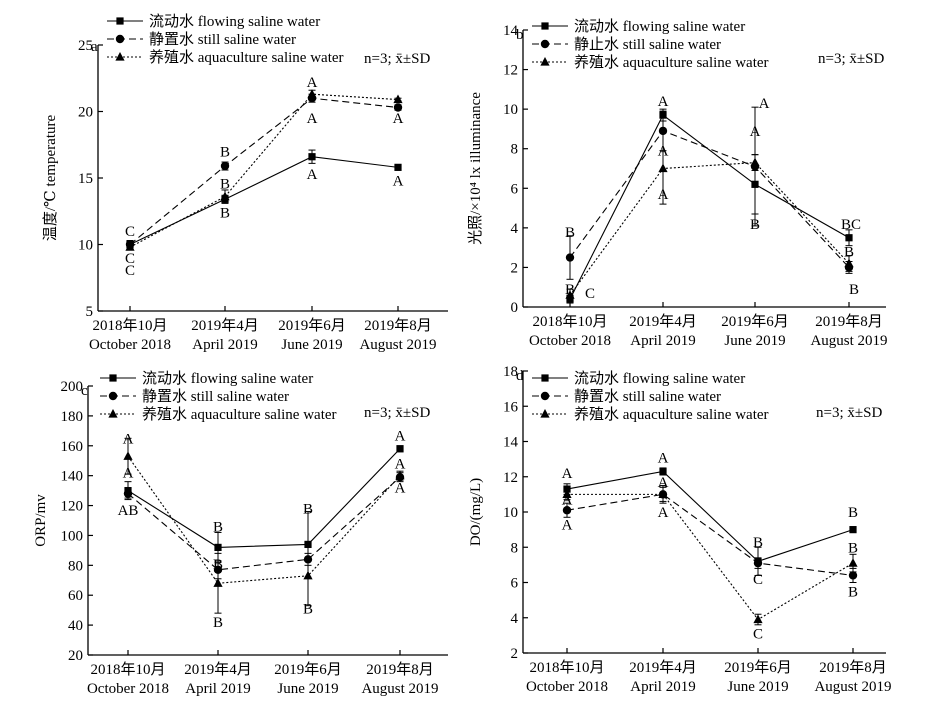 The width and height of the screenshot is (942, 711). I want to click on panel-letter: c, so click(84, 391).